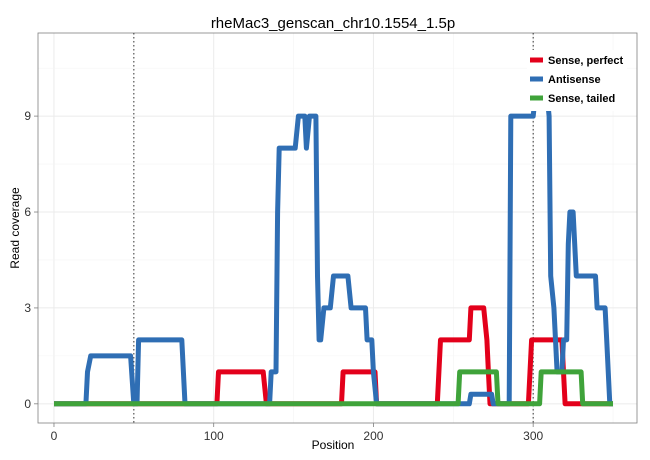 Image resolution: width=650 pixels, height=460 pixels. What do you see at coordinates (533, 436) in the screenshot?
I see `x-tick-label: 300` at bounding box center [533, 436].